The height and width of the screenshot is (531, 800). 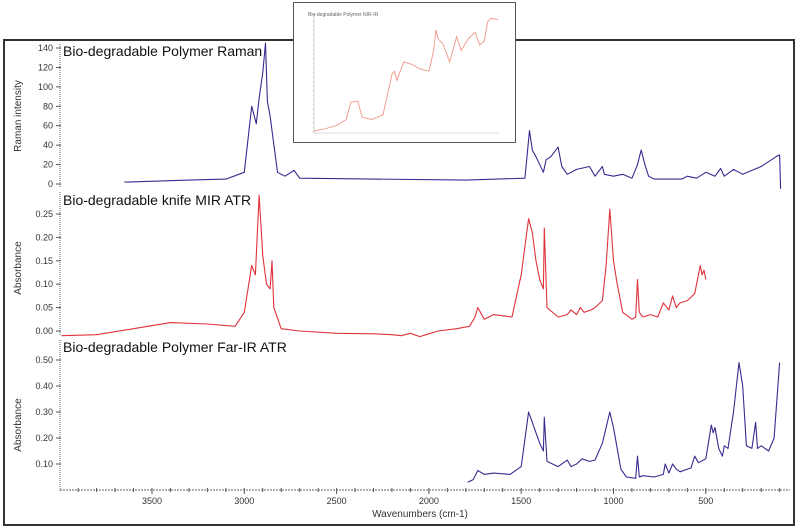 What do you see at coordinates (44, 386) in the screenshot?
I see `ytick-label: 0.40` at bounding box center [44, 386].